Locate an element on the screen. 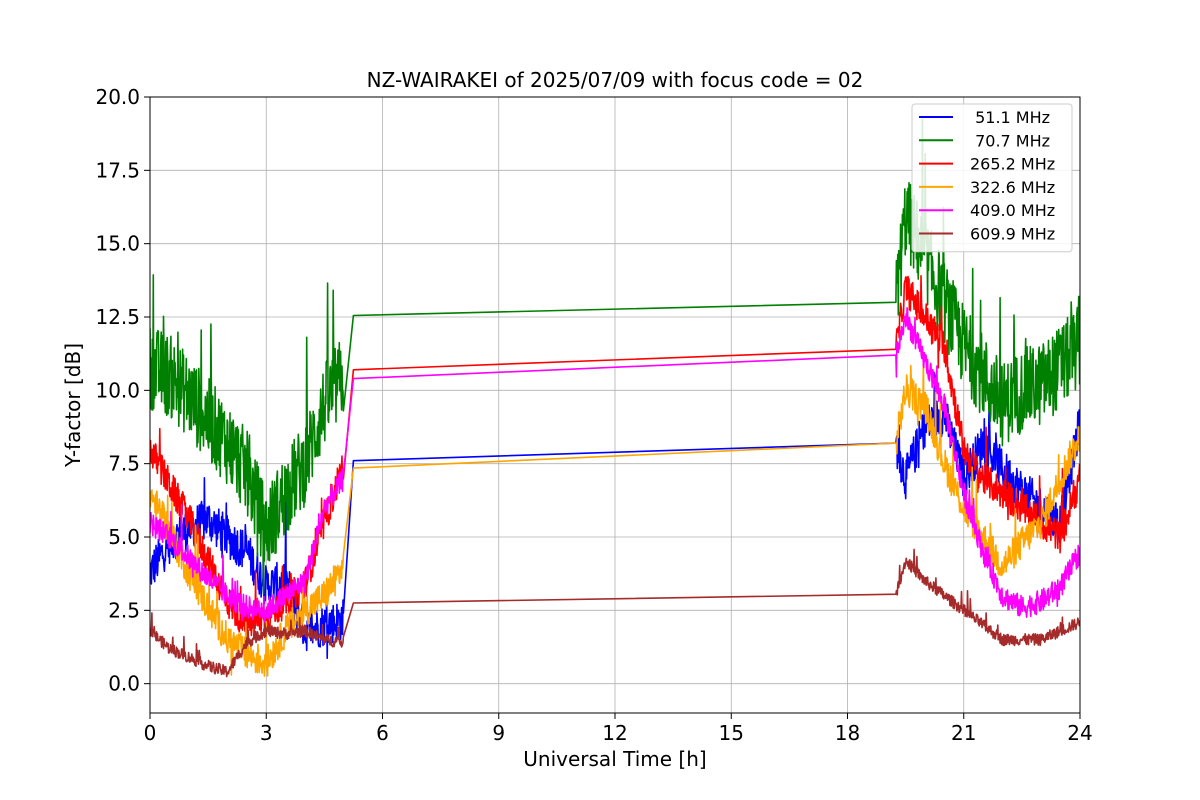 Image resolution: width=1200 pixels, height=800 pixels. legend-label: 265.2 MHz is located at coordinates (1012, 164).